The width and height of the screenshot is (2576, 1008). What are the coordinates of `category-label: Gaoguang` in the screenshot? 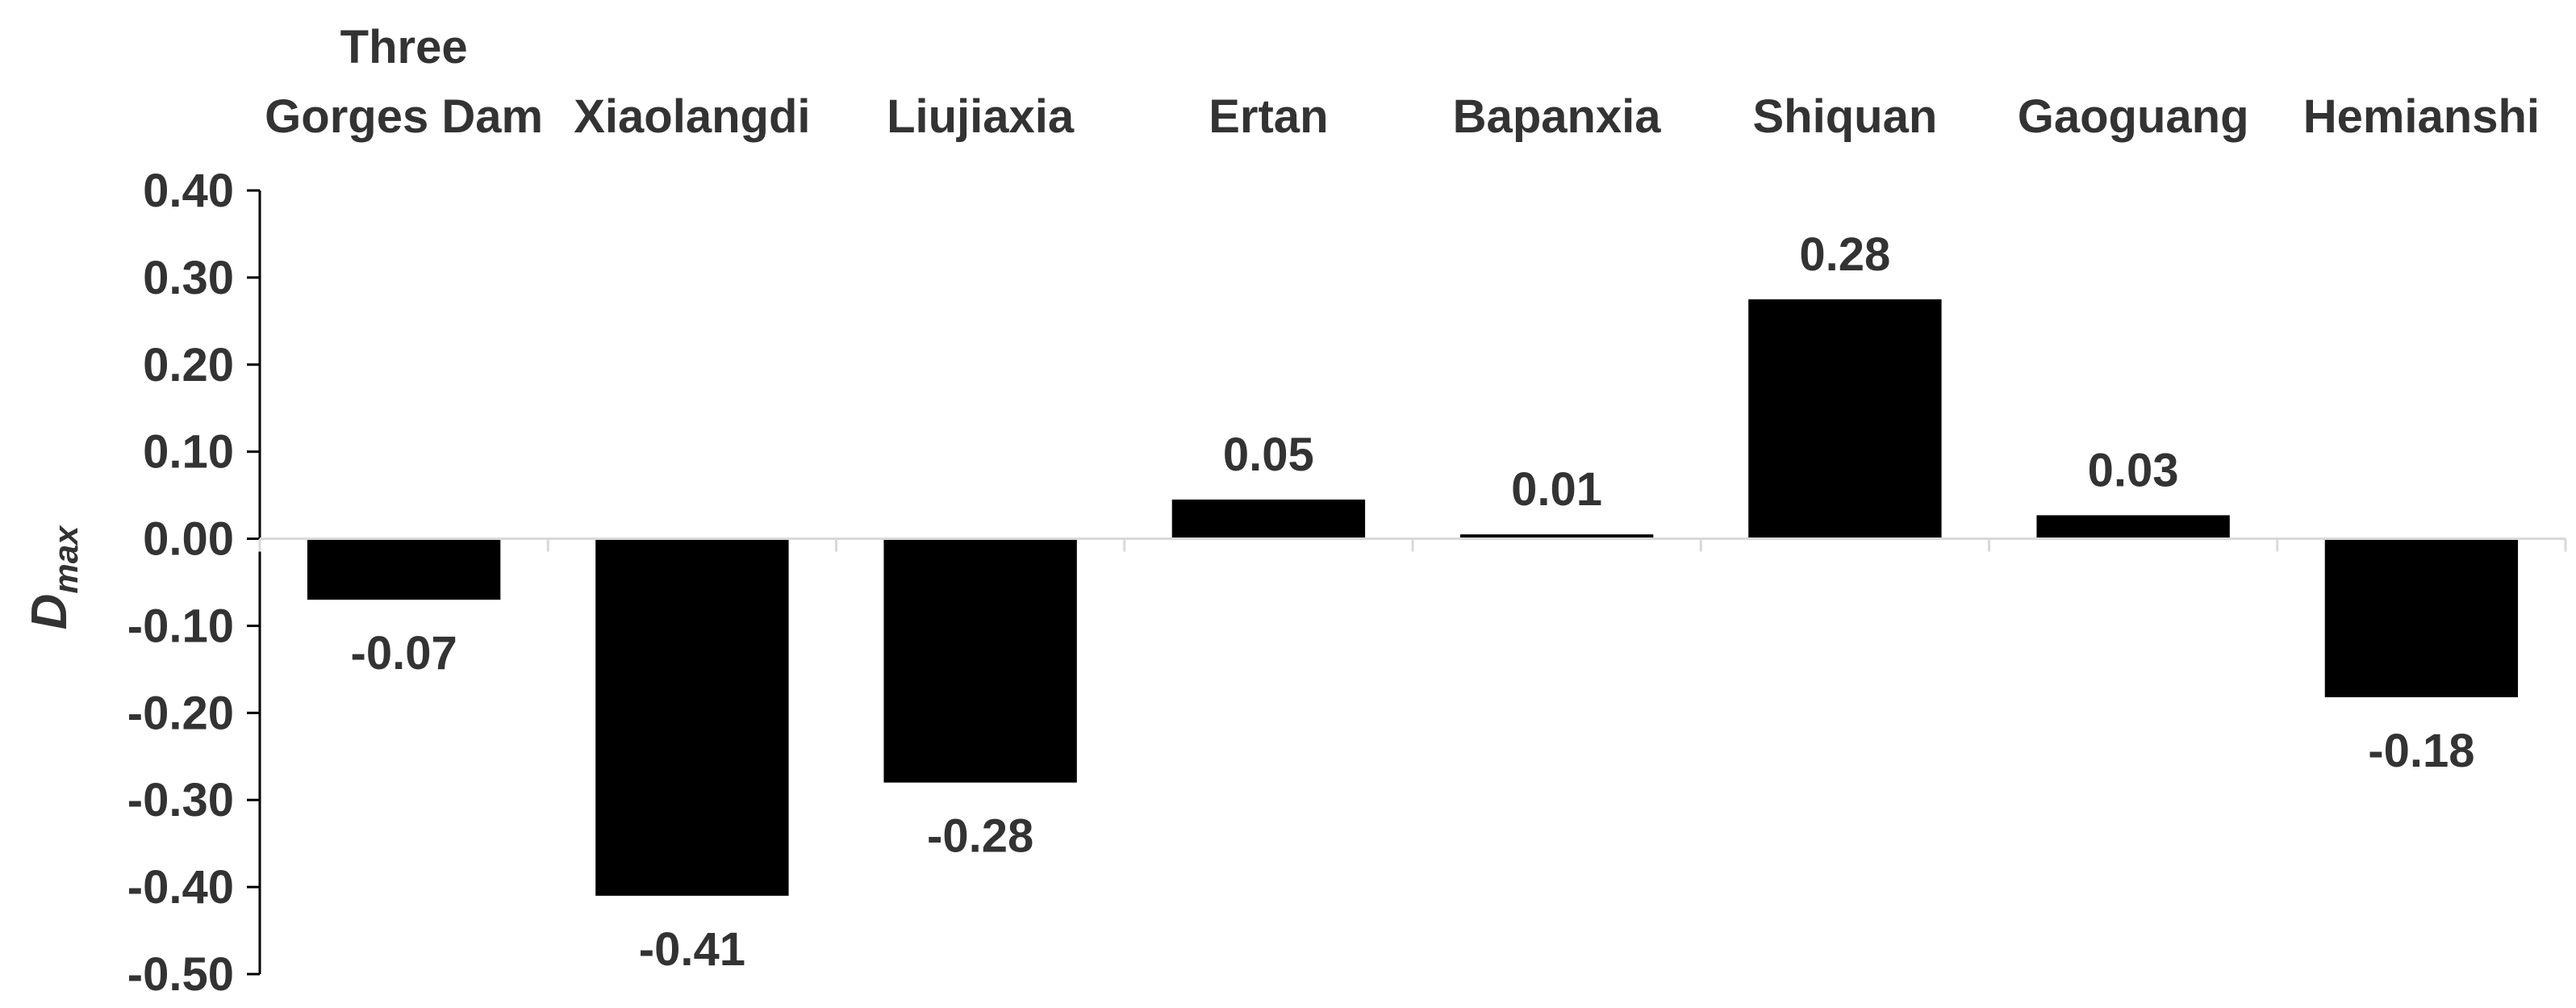 It's located at (2133, 116).